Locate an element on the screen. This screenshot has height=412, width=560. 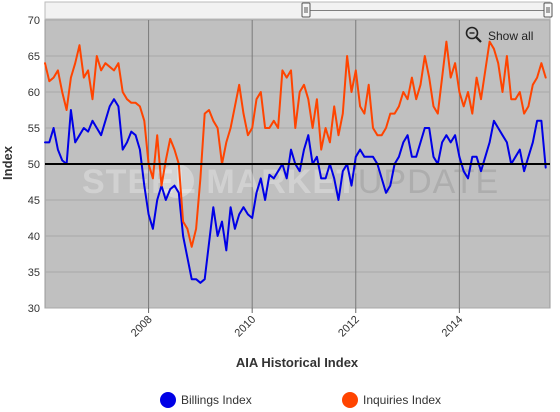
show-all-button: Show all is located at coordinates (499, 35).